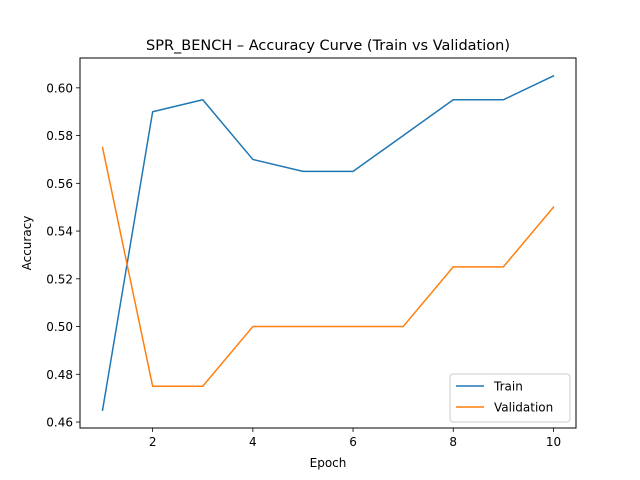  I want to click on y-tick-label-7: 0.60, so click(59, 88).